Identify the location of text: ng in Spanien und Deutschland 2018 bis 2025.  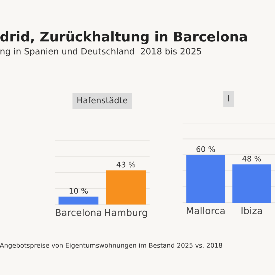
(101, 52).